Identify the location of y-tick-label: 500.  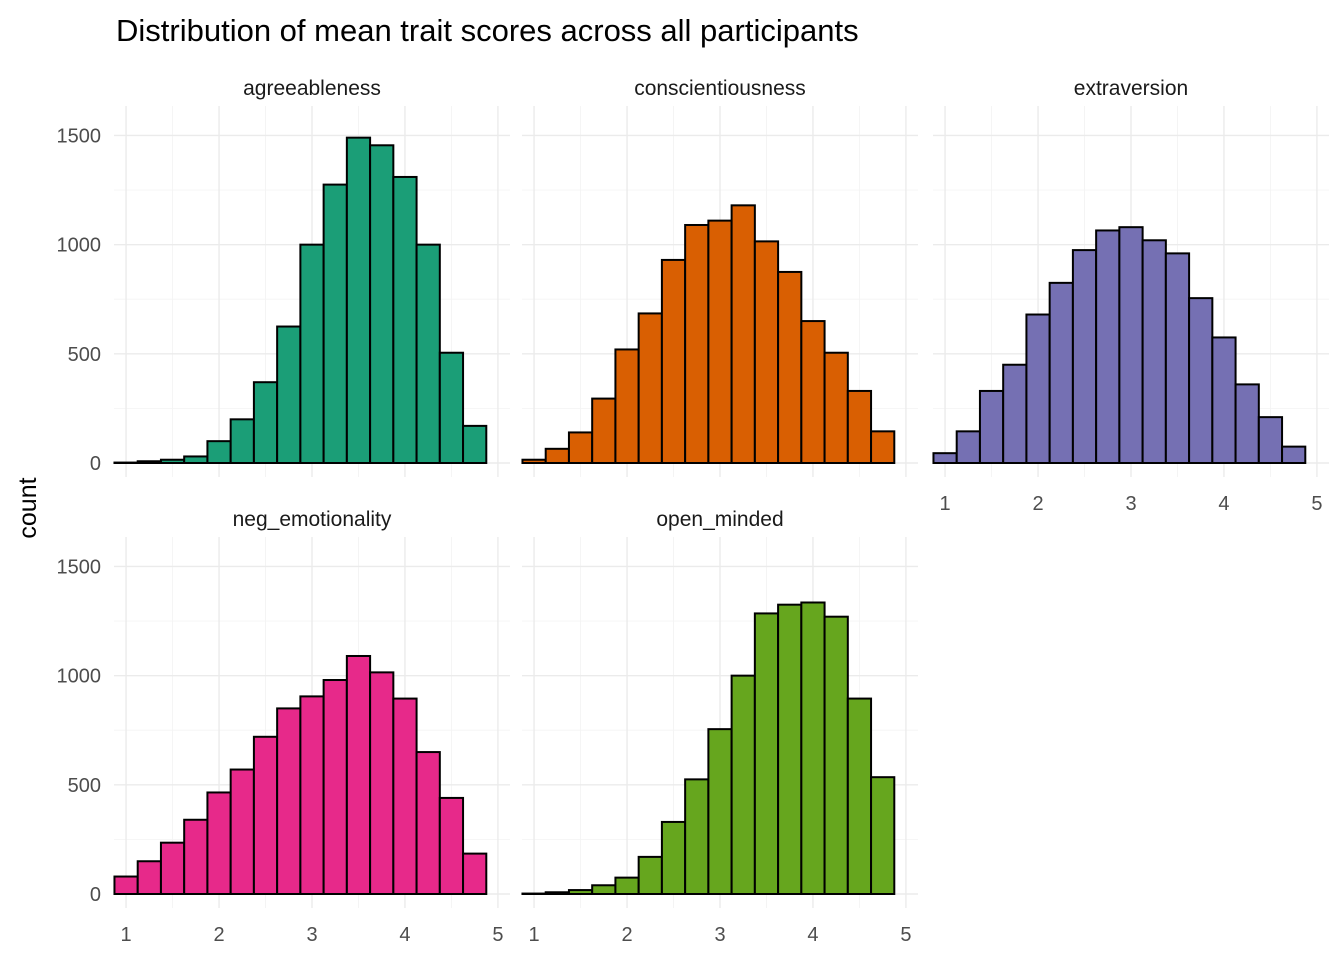
(84, 355).